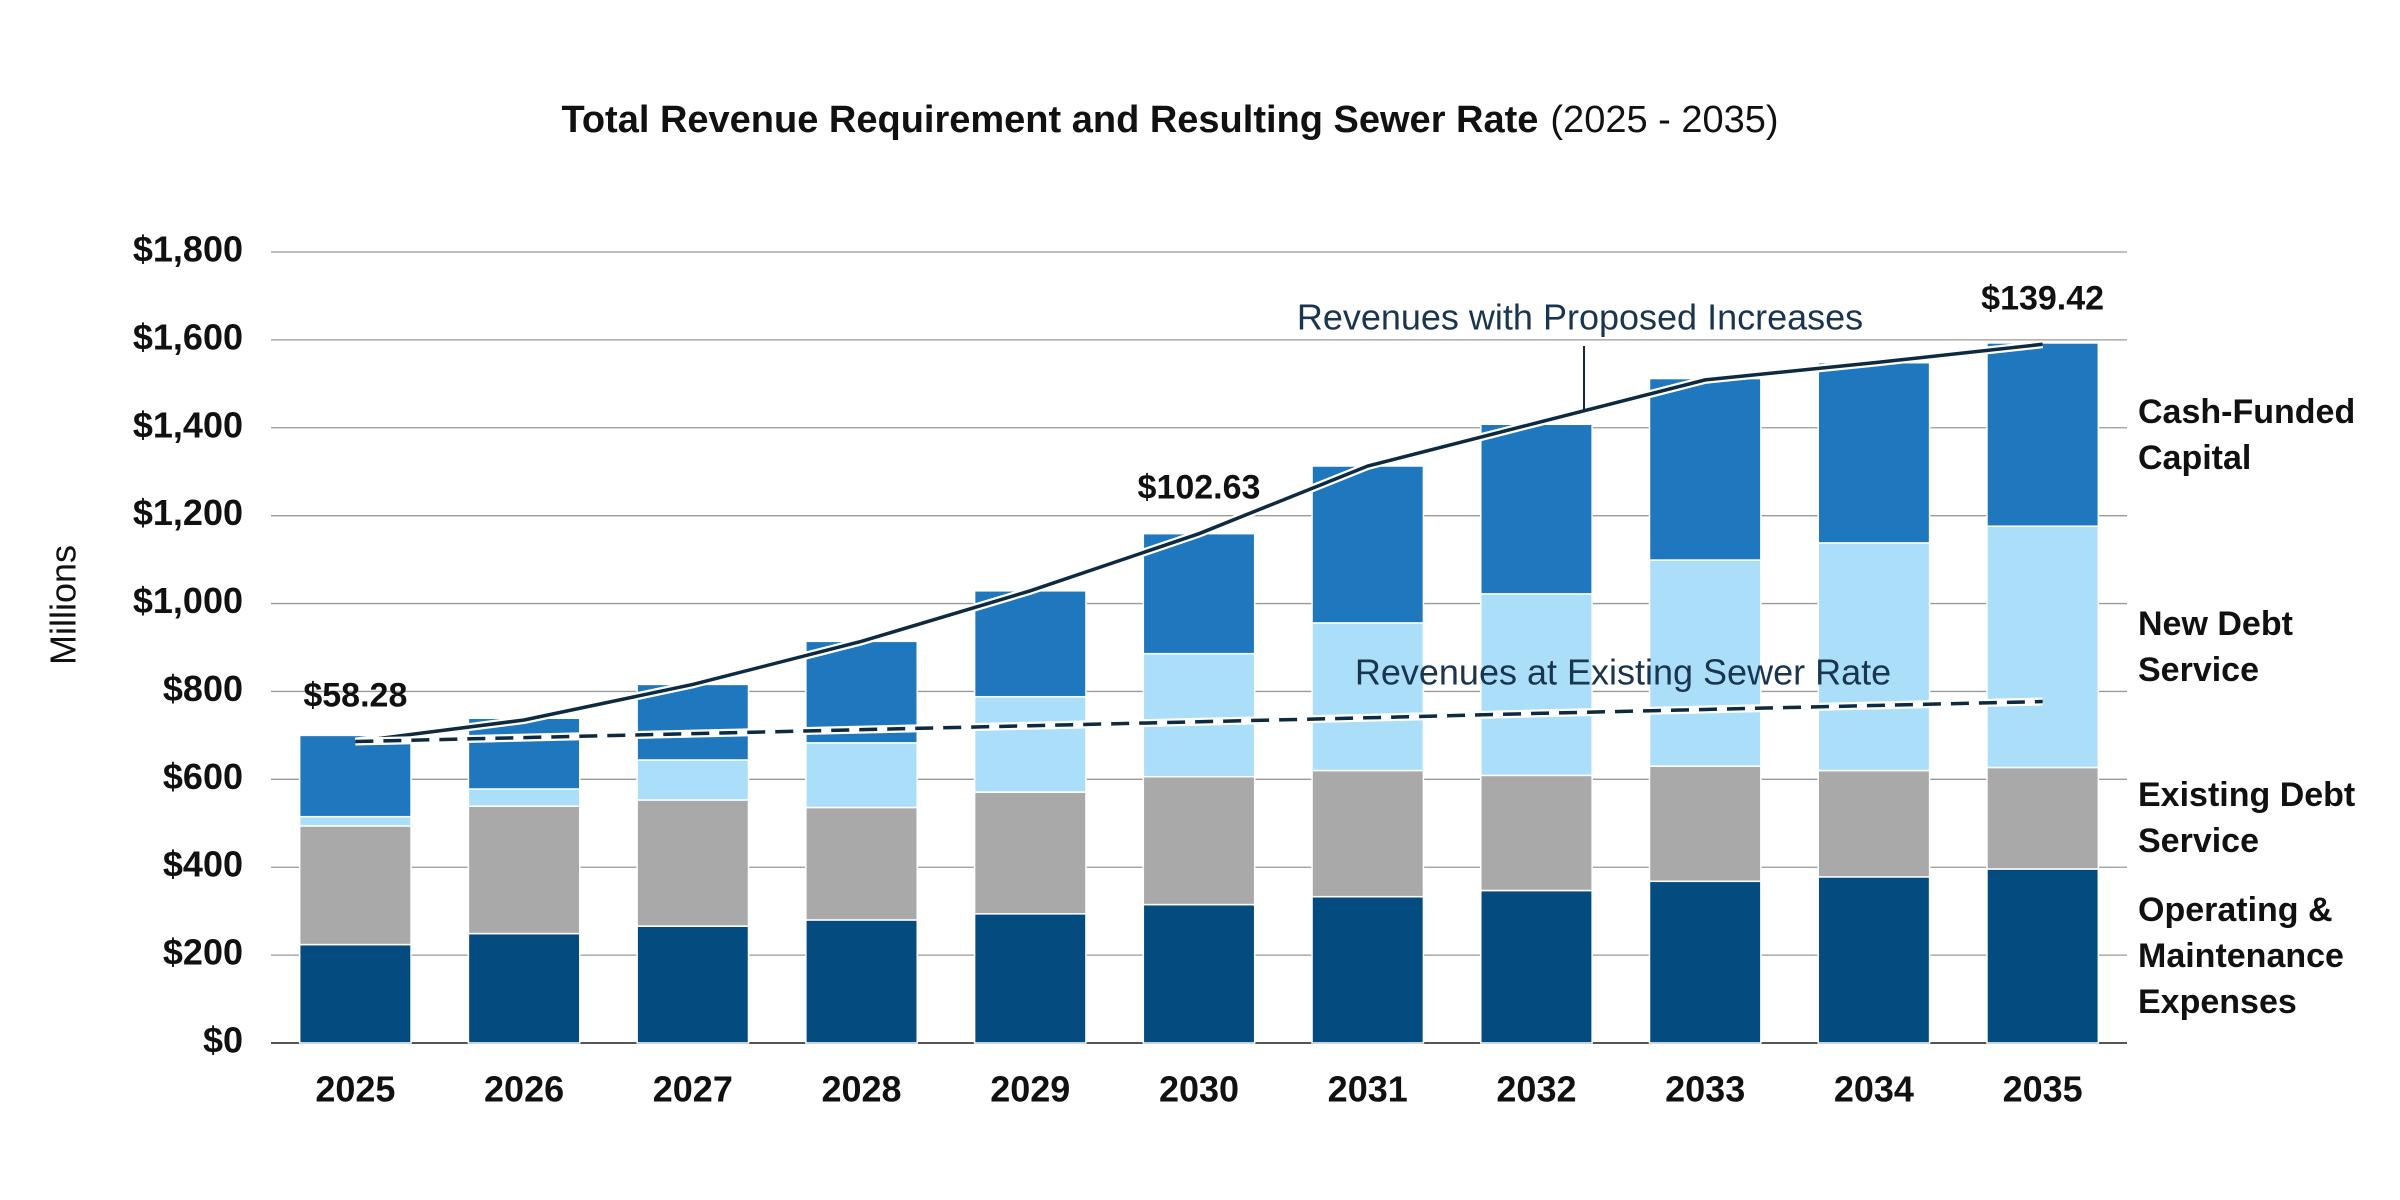  What do you see at coordinates (1030, 1089) in the screenshot?
I see `x-tick-label: 2029` at bounding box center [1030, 1089].